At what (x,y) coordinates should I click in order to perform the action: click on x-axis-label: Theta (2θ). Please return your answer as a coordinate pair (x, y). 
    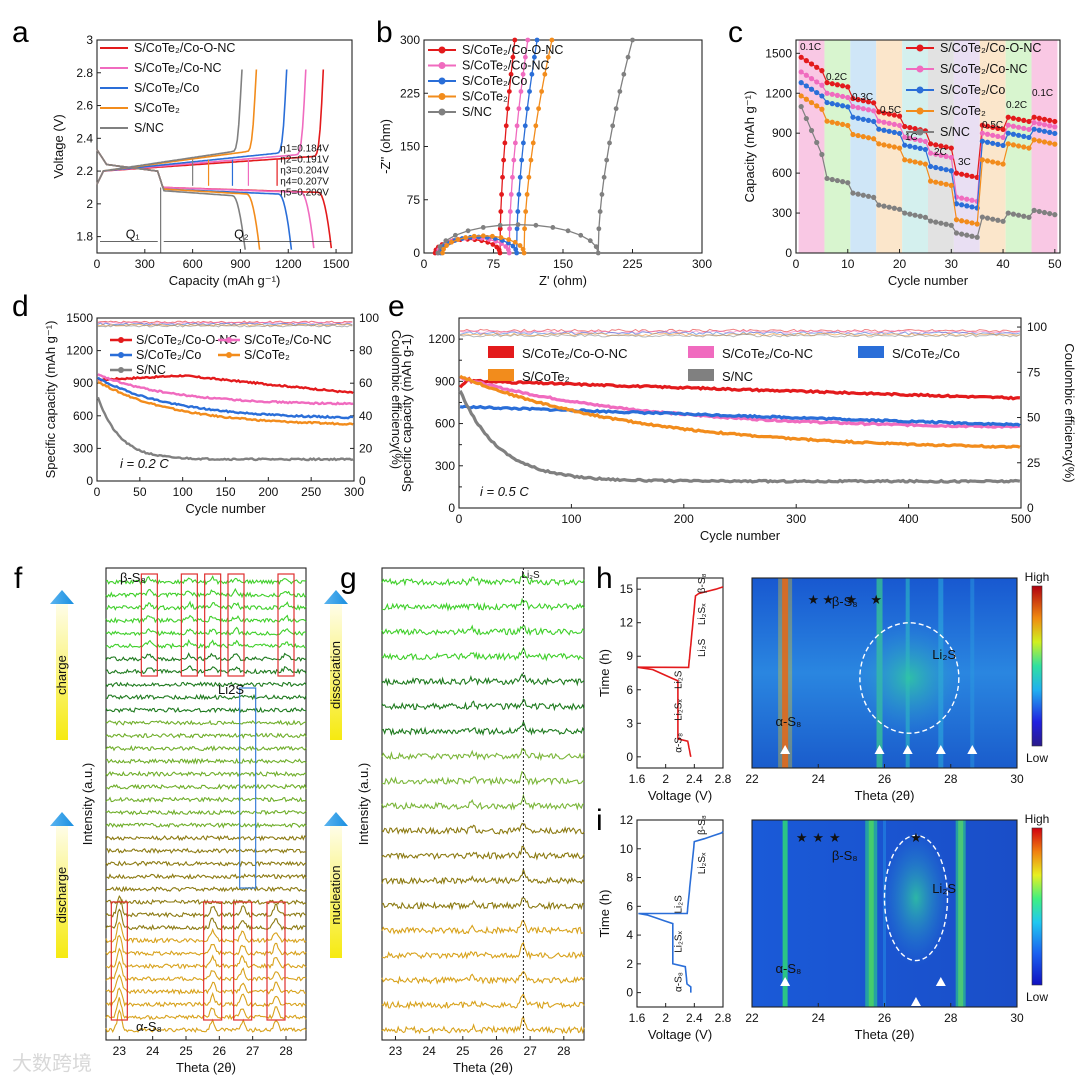
    Looking at the image, I should click on (483, 1067).